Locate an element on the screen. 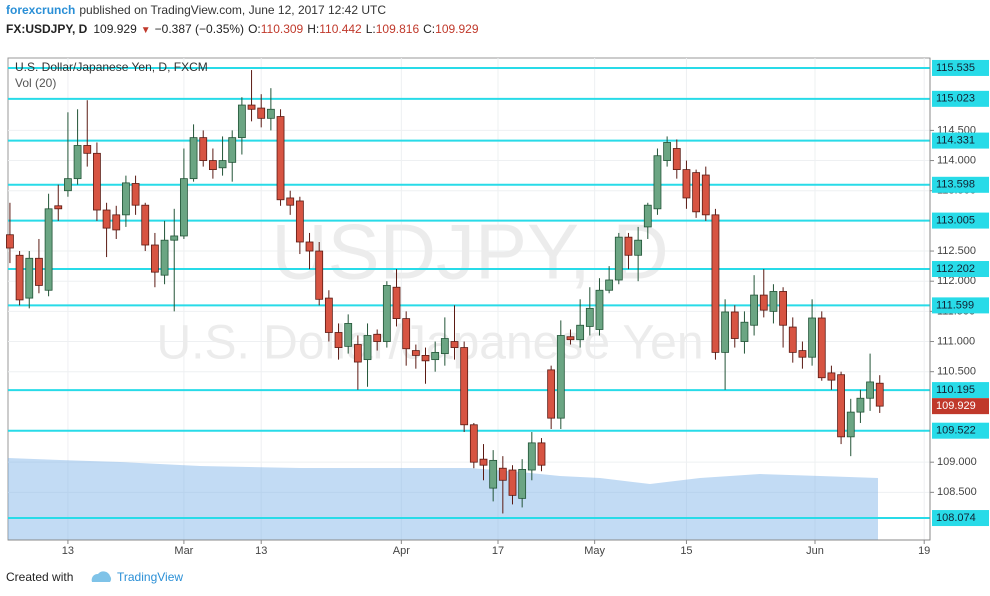 The height and width of the screenshot is (596, 990). x-tick-label: Mar is located at coordinates (183, 551).